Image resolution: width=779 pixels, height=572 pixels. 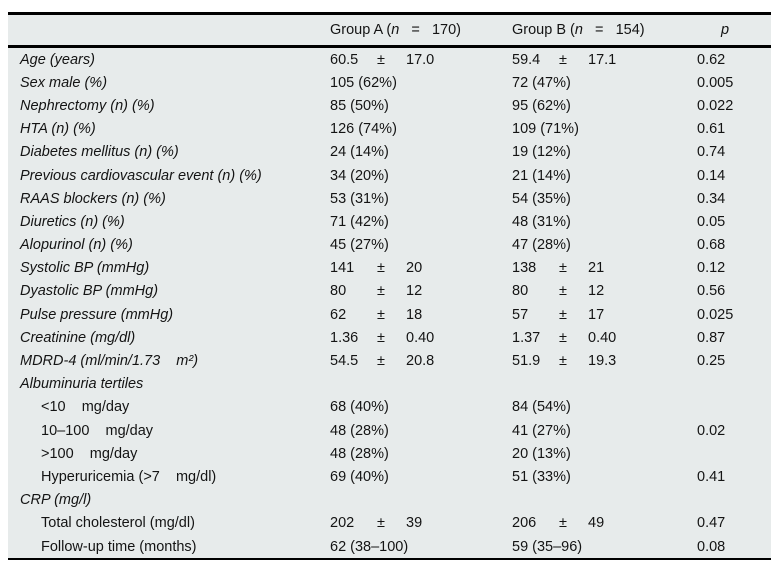 What do you see at coordinates (56, 500) in the screenshot?
I see `row-label: CRP (mg/l)` at bounding box center [56, 500].